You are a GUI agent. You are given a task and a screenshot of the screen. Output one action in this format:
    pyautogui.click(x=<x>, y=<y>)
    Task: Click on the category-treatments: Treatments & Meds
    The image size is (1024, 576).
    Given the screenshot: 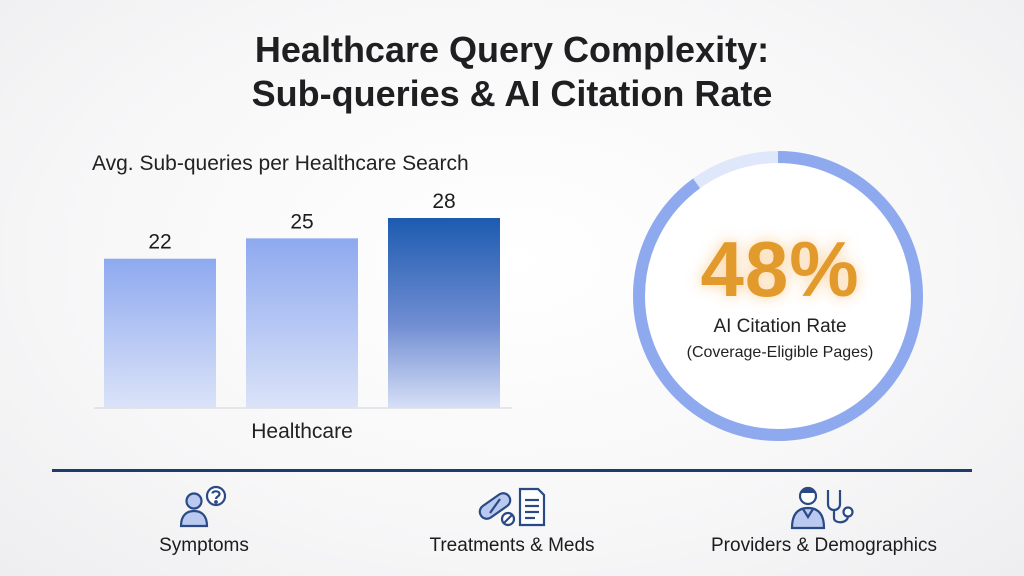 What is the action you would take?
    pyautogui.click(x=512, y=521)
    